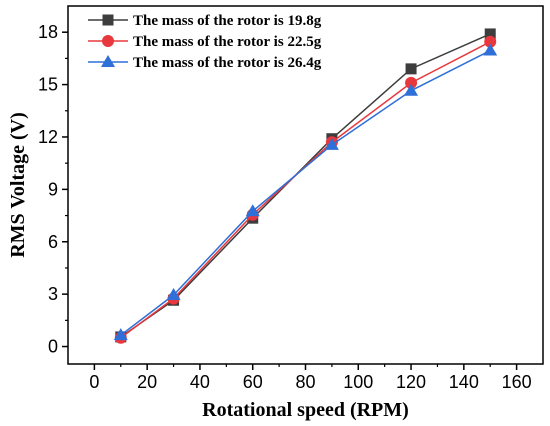 Image resolution: width=550 pixels, height=426 pixels. What do you see at coordinates (53, 294) in the screenshot?
I see `y-tick-label: 3` at bounding box center [53, 294].